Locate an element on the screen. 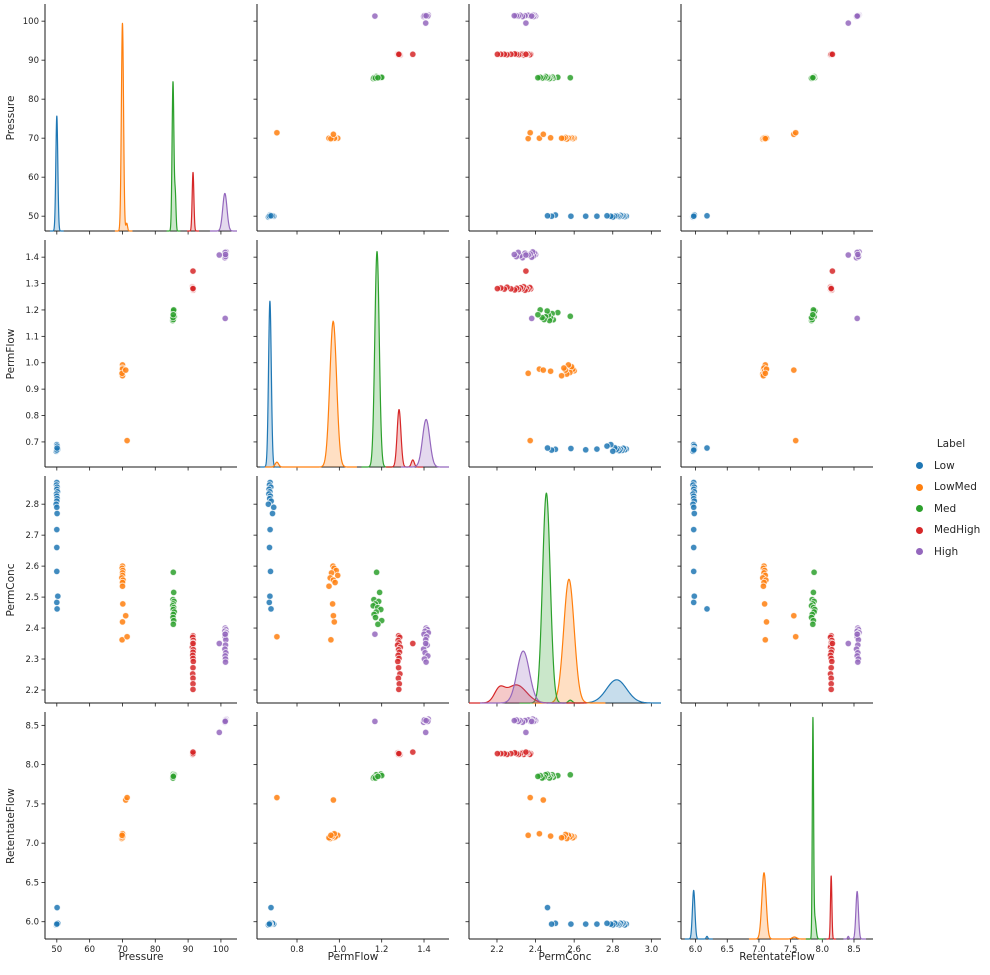 This screenshot has height=975, width=990. kde-area-lowmed is located at coordinates (569, 641).